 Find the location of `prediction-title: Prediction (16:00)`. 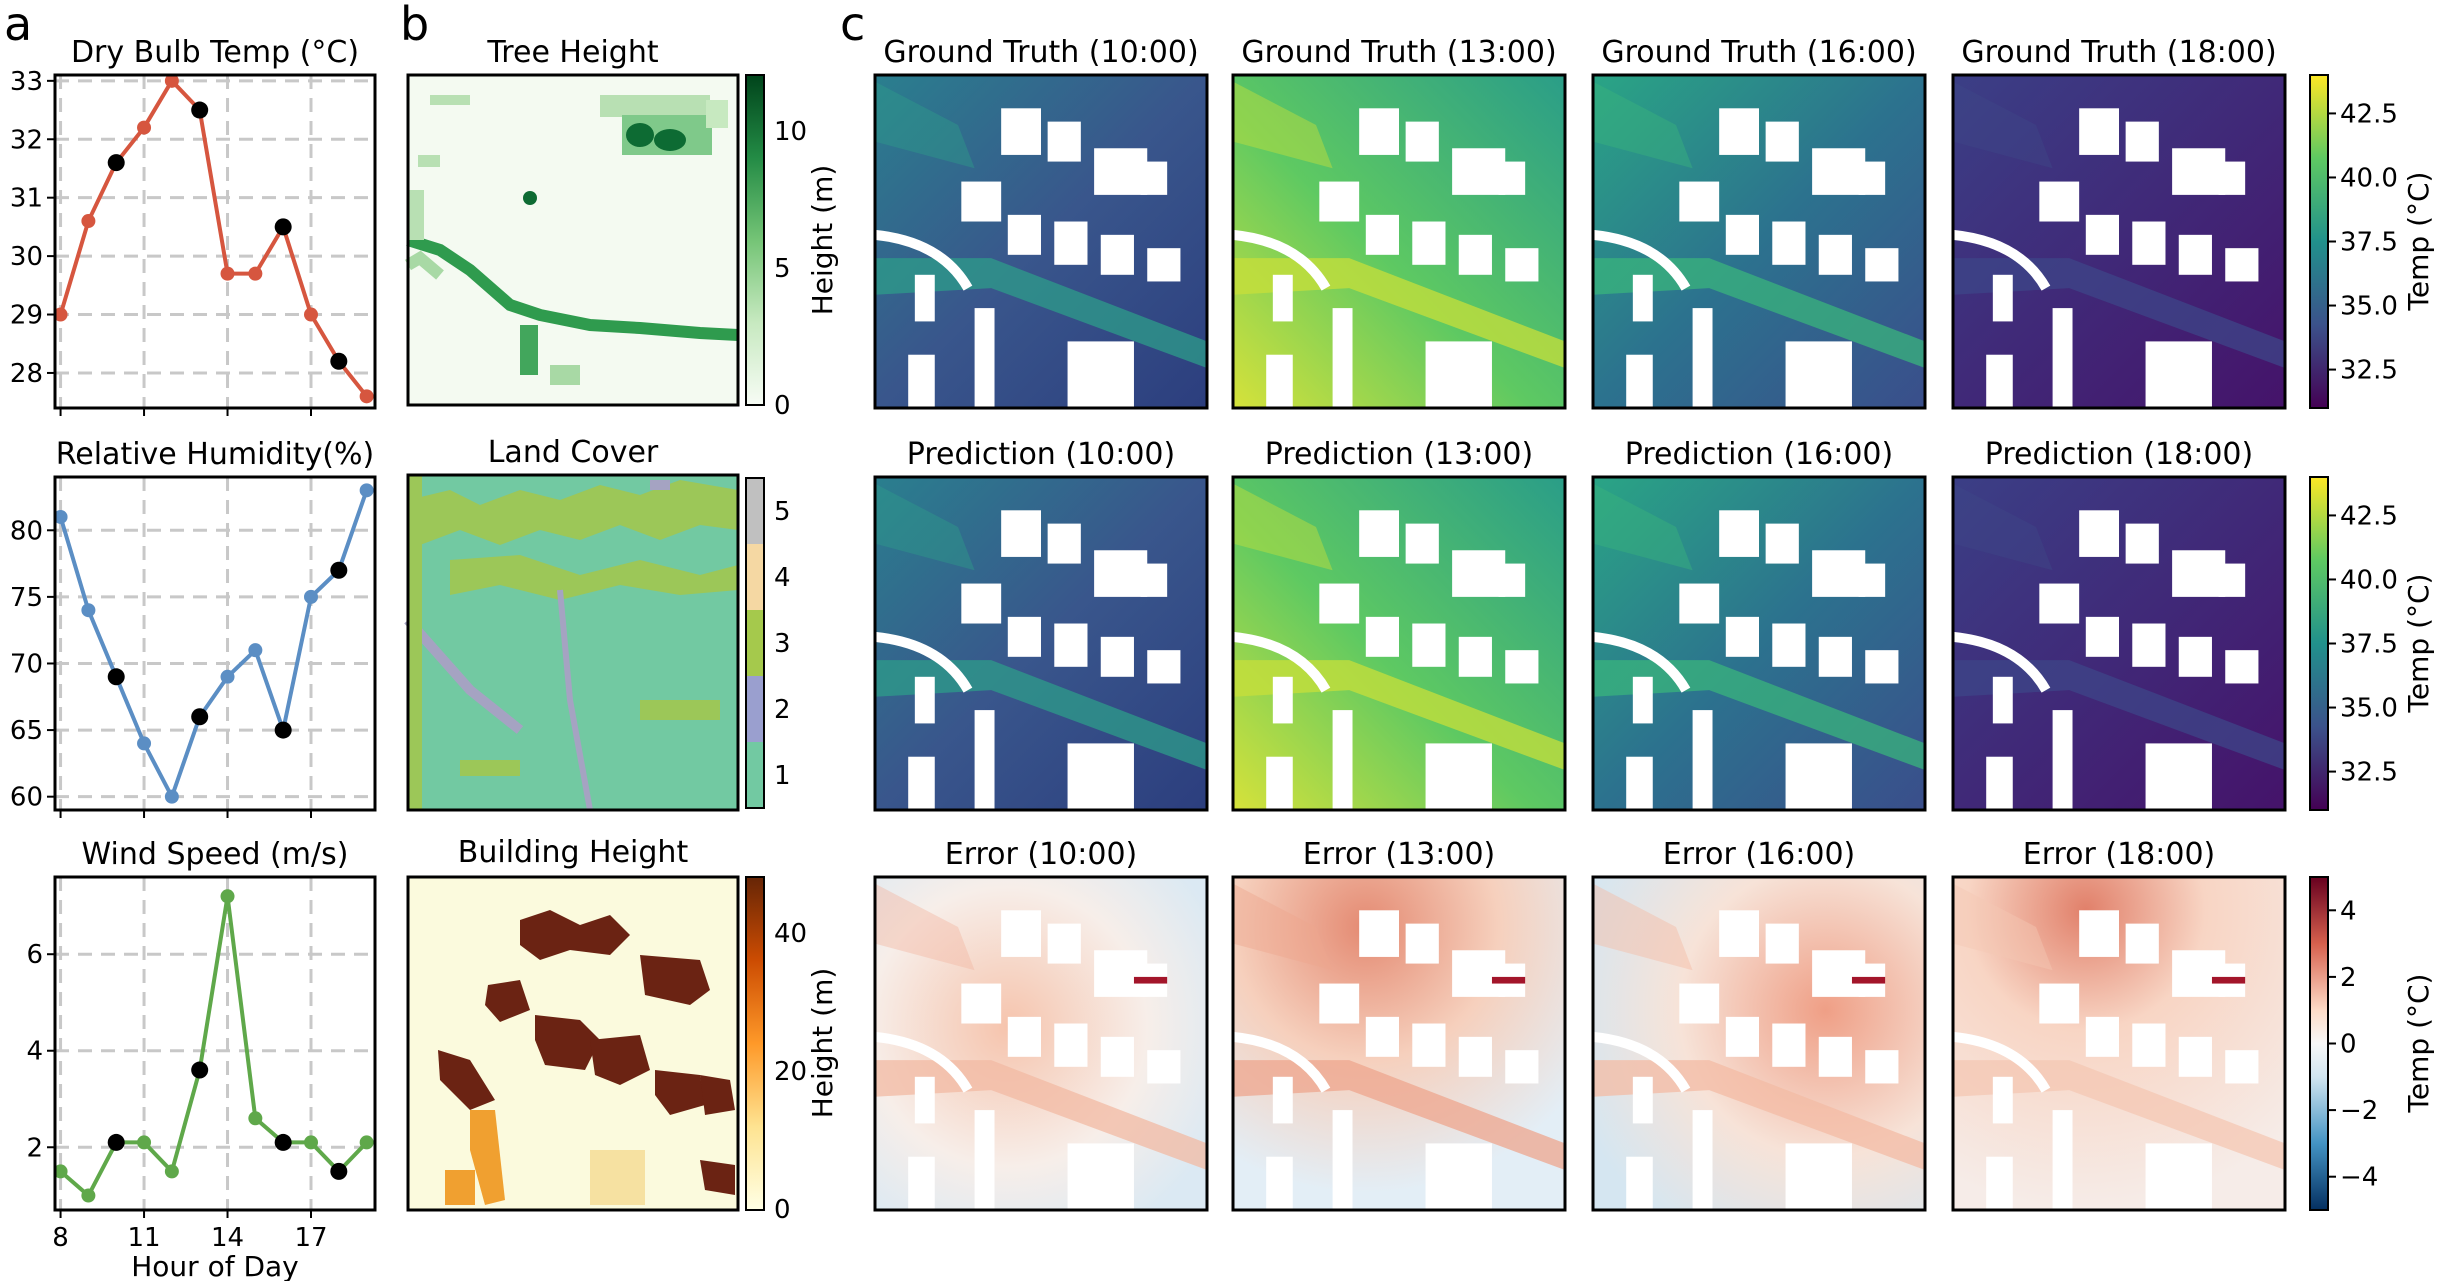

prediction-title: Prediction (16:00) is located at coordinates (1759, 454).